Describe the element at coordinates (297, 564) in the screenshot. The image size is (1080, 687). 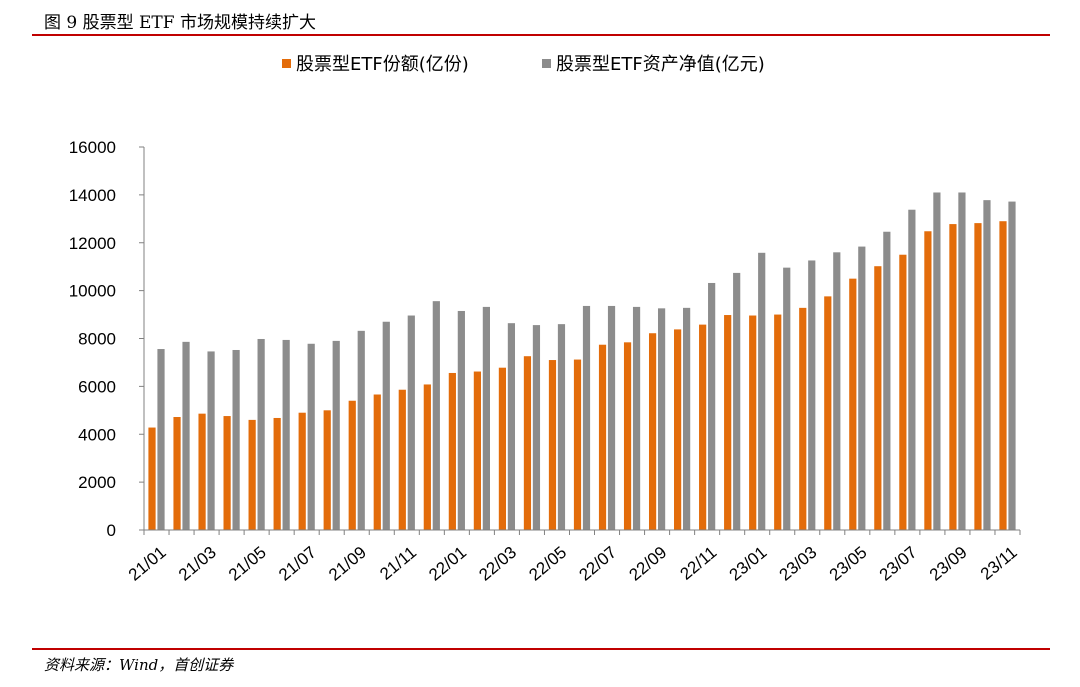
I see `x-tick-label: 21/07` at that location.